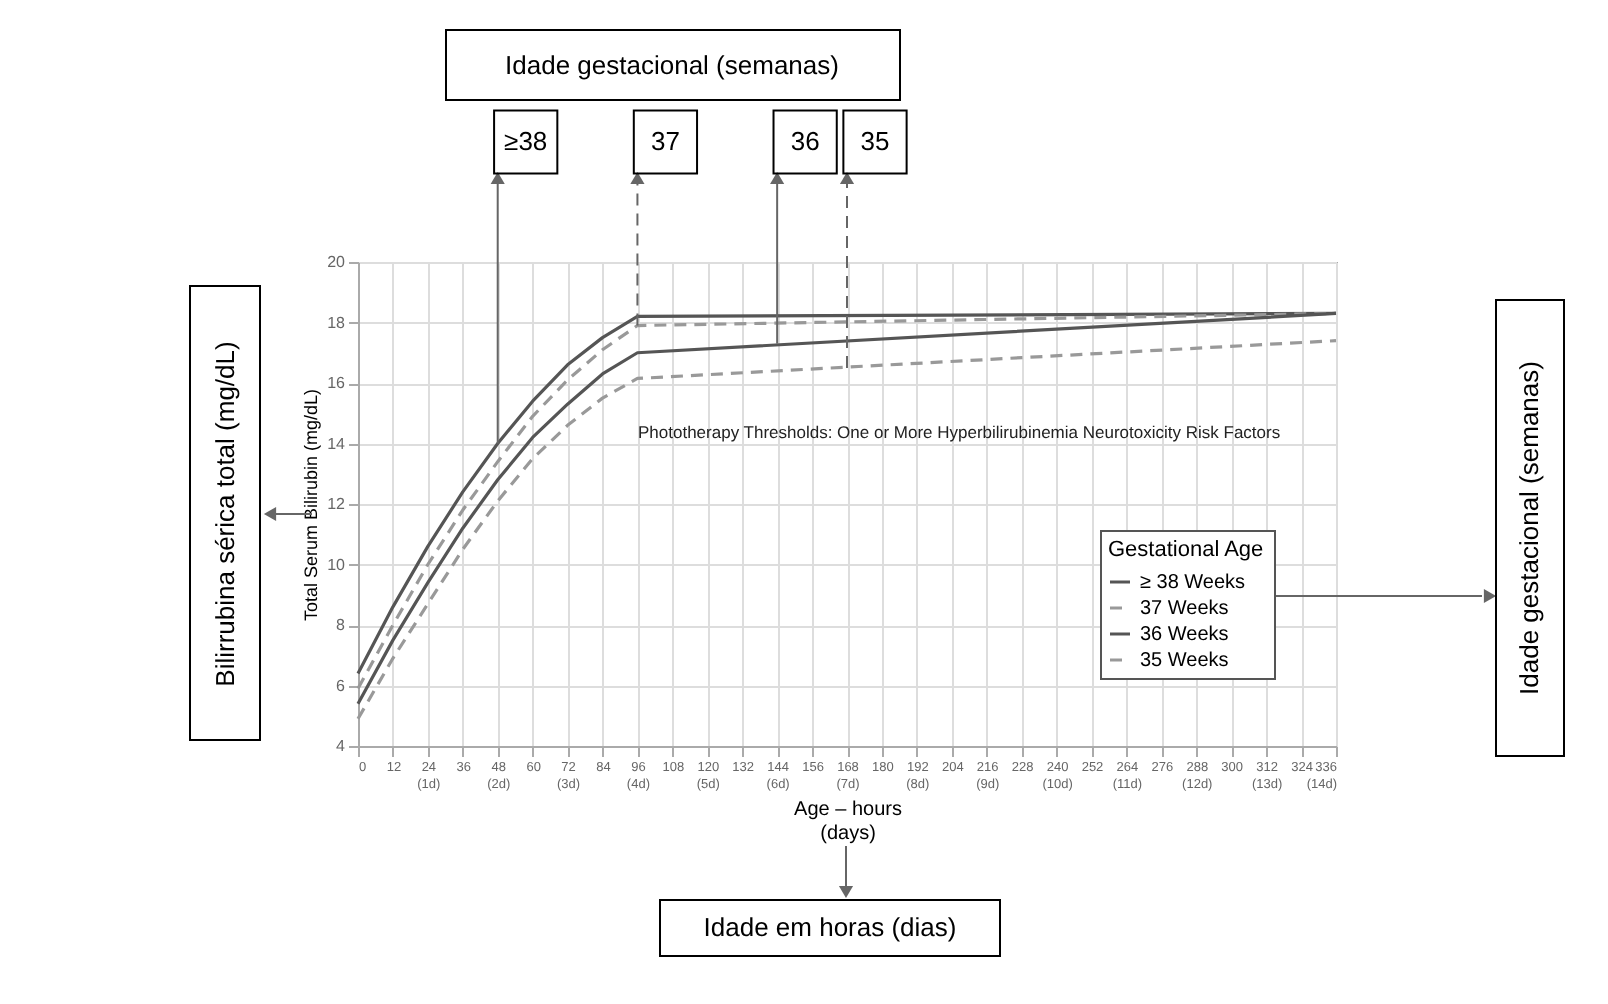 The image size is (1608, 1004). What do you see at coordinates (1184, 609) in the screenshot?
I see `legend-label: 37 Weeks` at bounding box center [1184, 609].